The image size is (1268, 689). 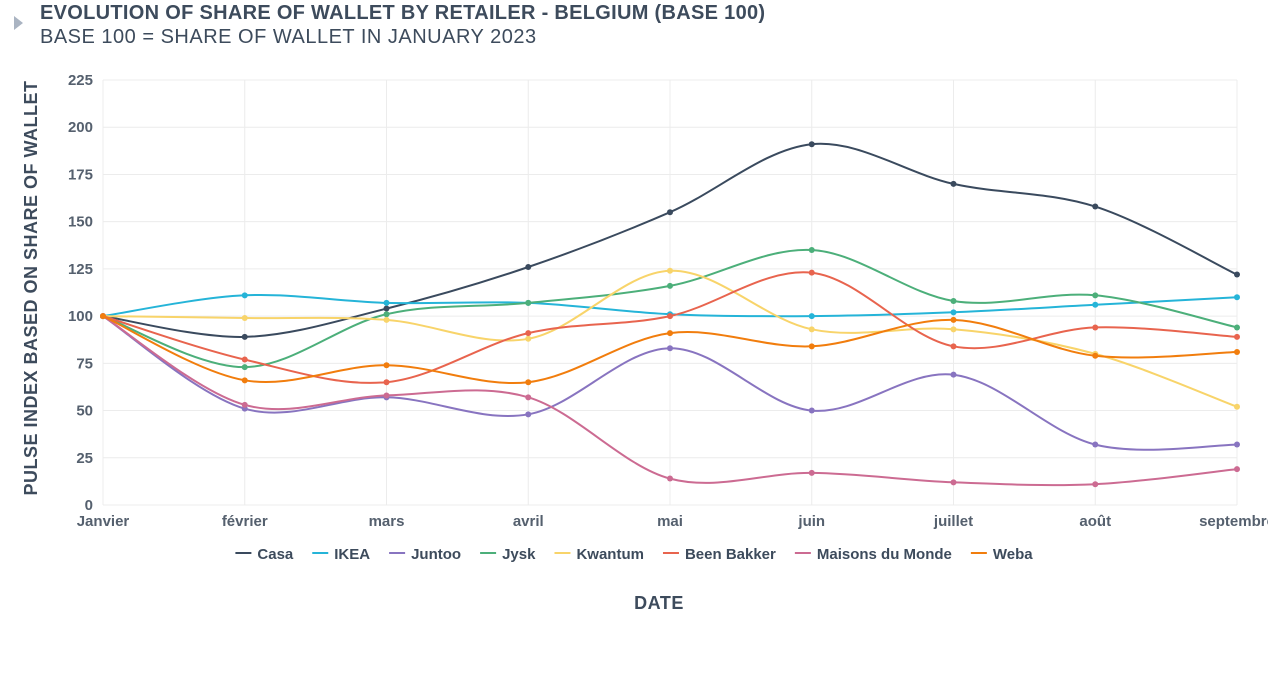 What do you see at coordinates (245, 521) in the screenshot?
I see `x-tick-label: février` at bounding box center [245, 521].